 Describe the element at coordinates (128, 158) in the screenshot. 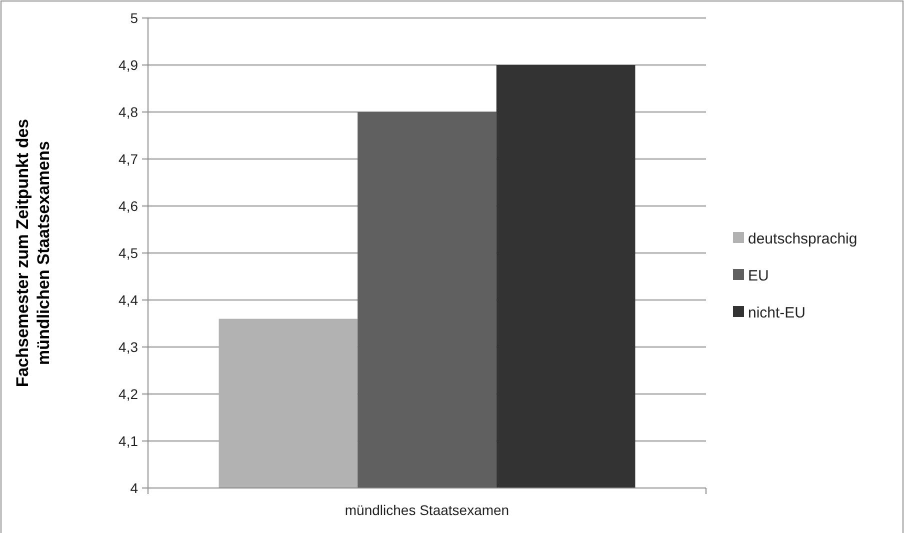

I see `y-tick-label: 4,7` at that location.